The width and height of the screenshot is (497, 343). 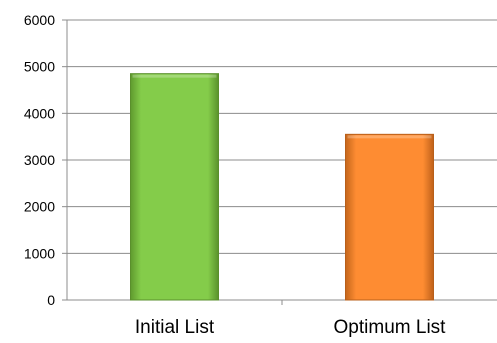 What do you see at coordinates (39, 160) in the screenshot?
I see `ytick-label-3000: 3000` at bounding box center [39, 160].